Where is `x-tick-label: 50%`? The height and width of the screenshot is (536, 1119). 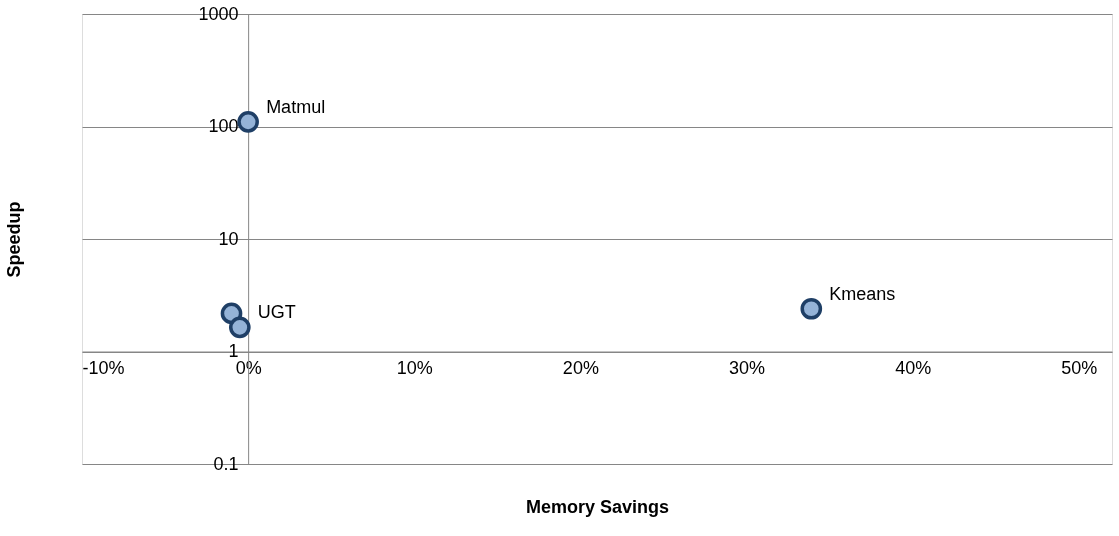
x-tick-label: 50% is located at coordinates (1079, 368).